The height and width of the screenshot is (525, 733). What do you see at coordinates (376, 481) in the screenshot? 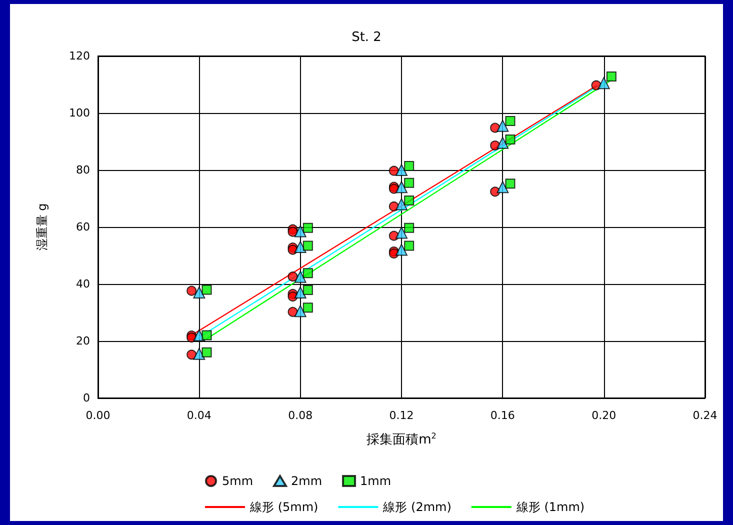
I see `legend-label: 1mm` at bounding box center [376, 481].